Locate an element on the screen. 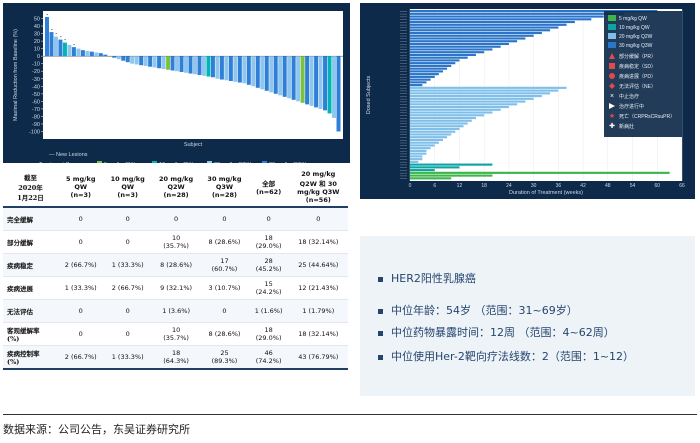  table-row: 完全缓解 0 0 0 0 0 0 is located at coordinates (175, 219).